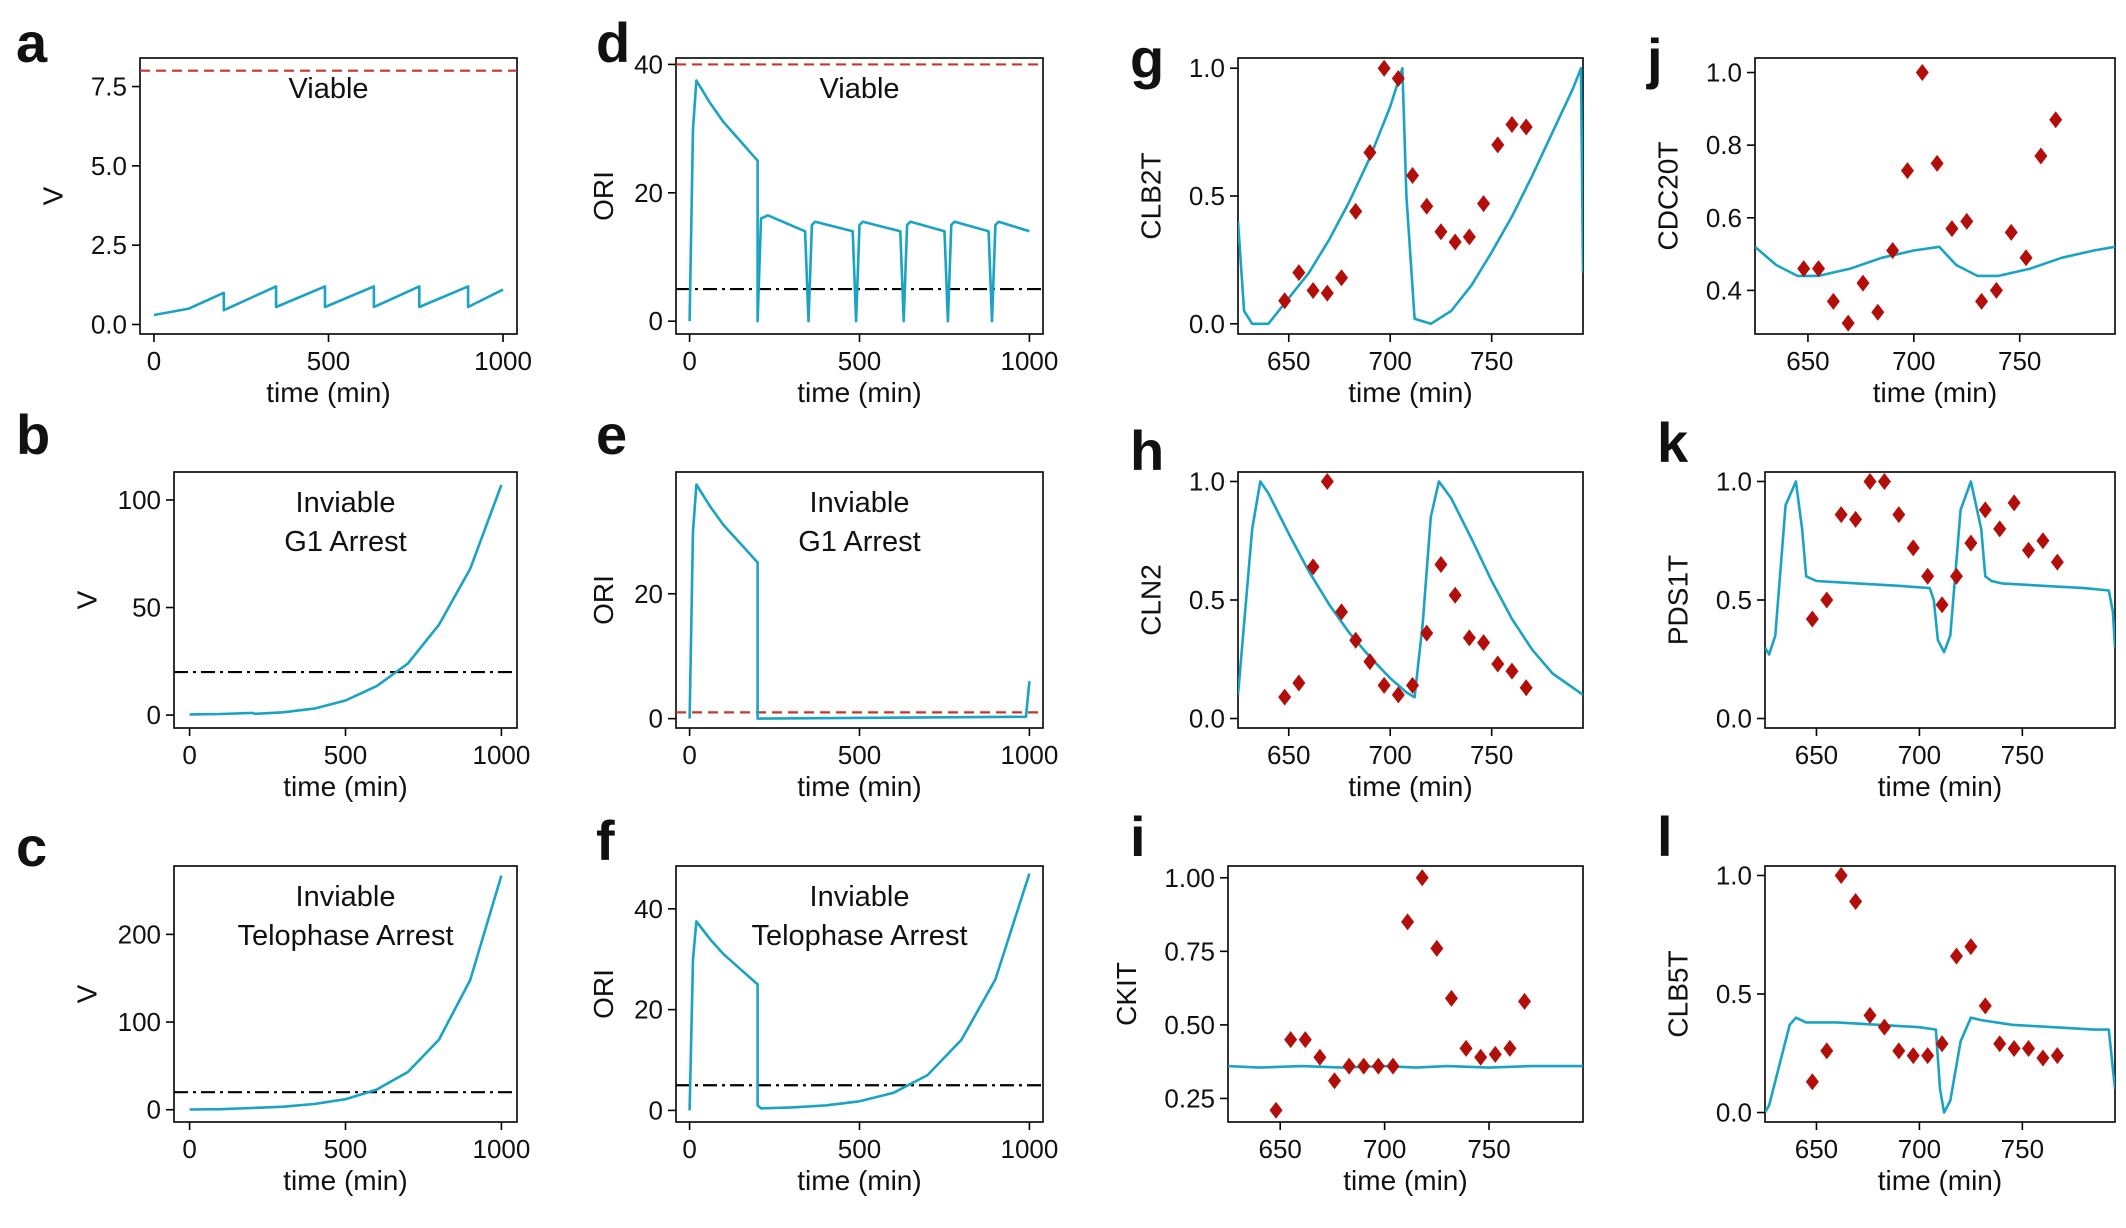  Describe the element at coordinates (1189, 1025) in the screenshot. I see `y-tick-label: 0.50` at that location.